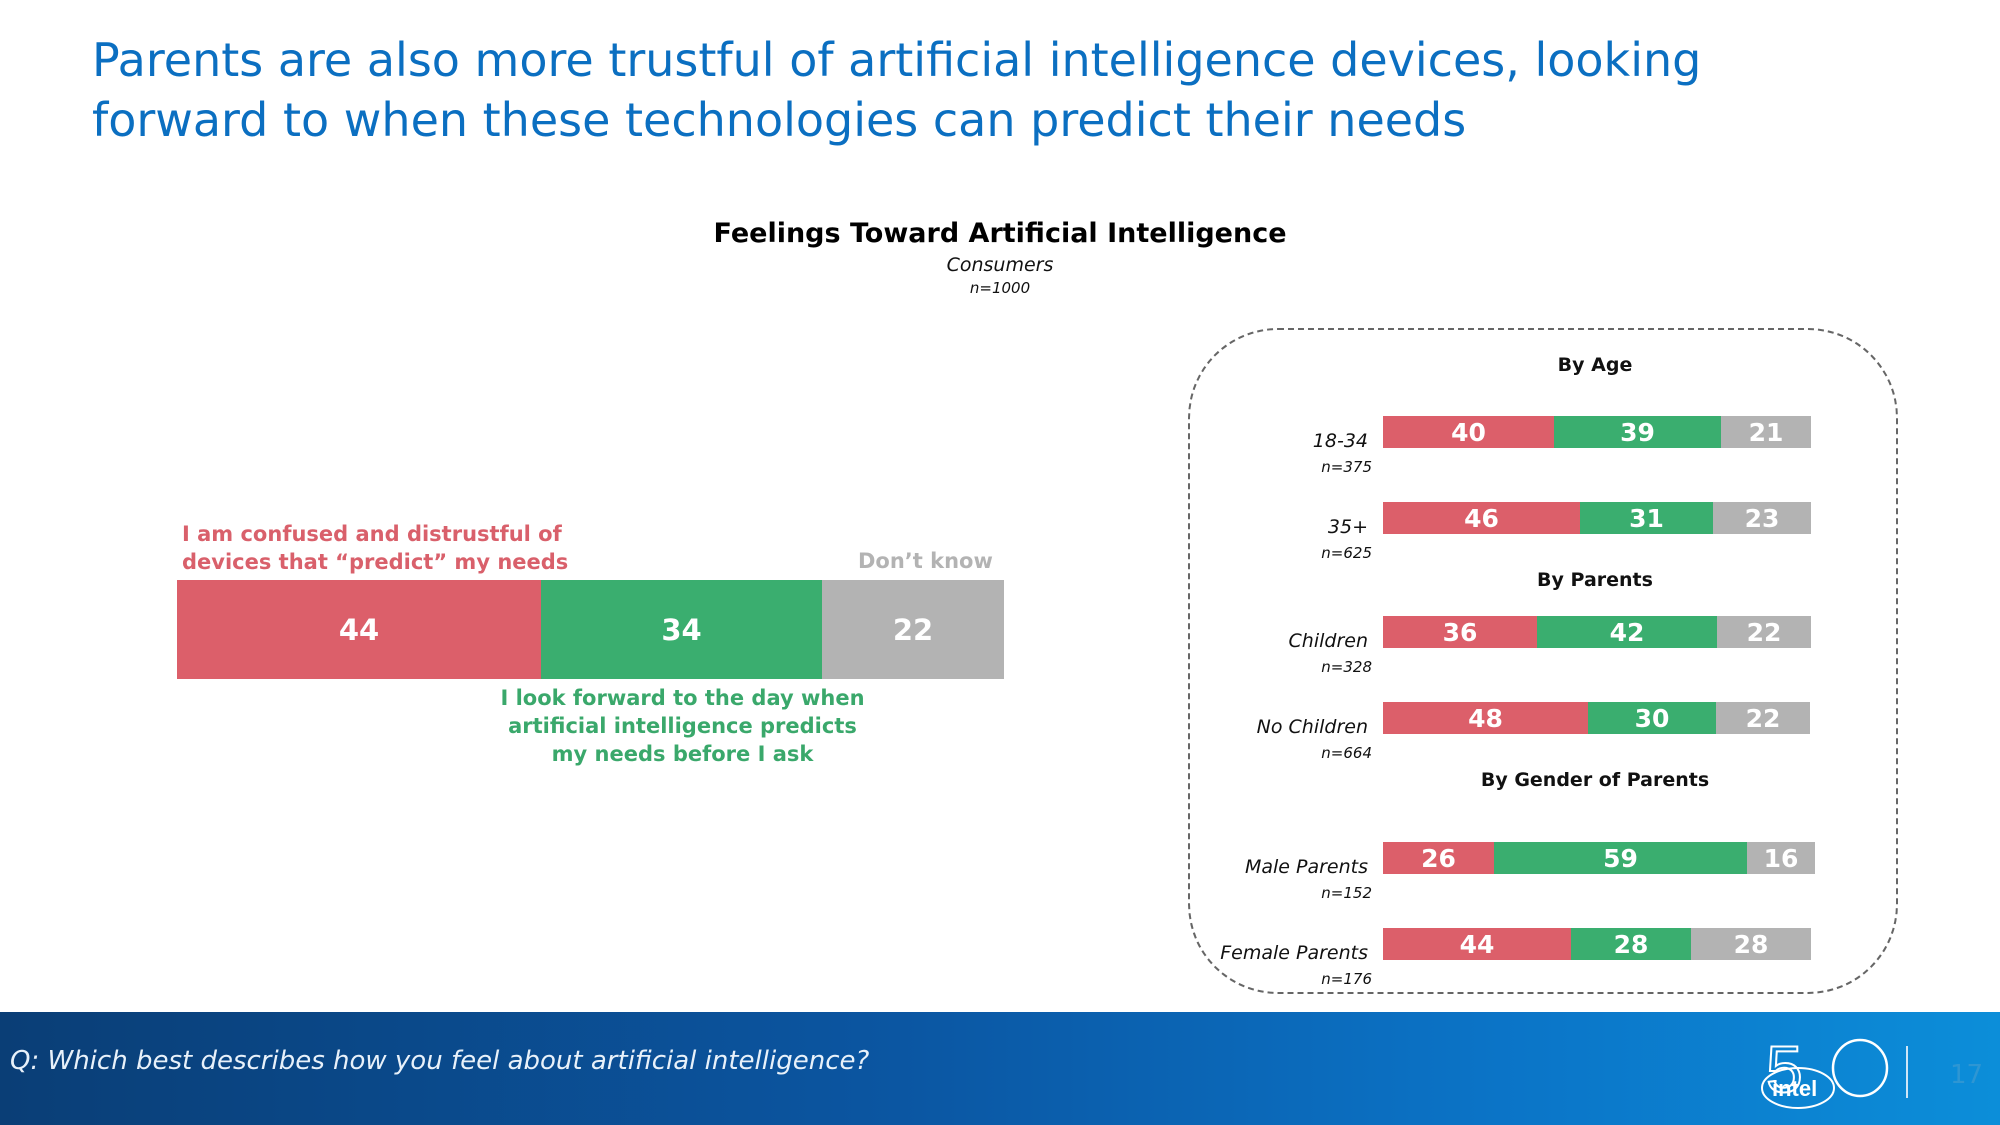 The height and width of the screenshot is (1125, 2000). Describe the element at coordinates (1468, 432) in the screenshot. I see `segment-bar-distrust: 40` at that location.